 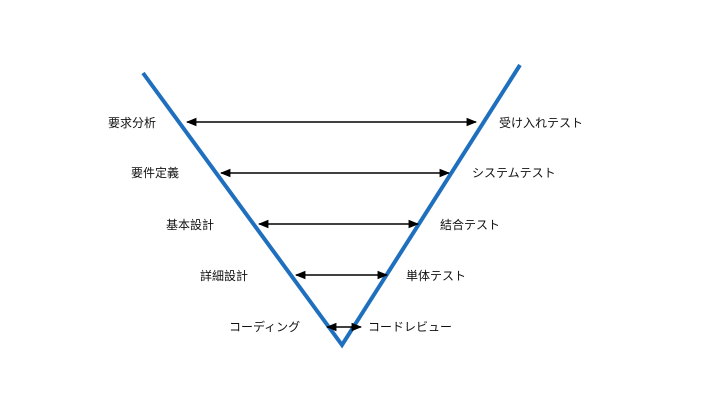 What do you see at coordinates (514, 173) in the screenshot?
I see `level-2-right-label: システムテスト` at bounding box center [514, 173].